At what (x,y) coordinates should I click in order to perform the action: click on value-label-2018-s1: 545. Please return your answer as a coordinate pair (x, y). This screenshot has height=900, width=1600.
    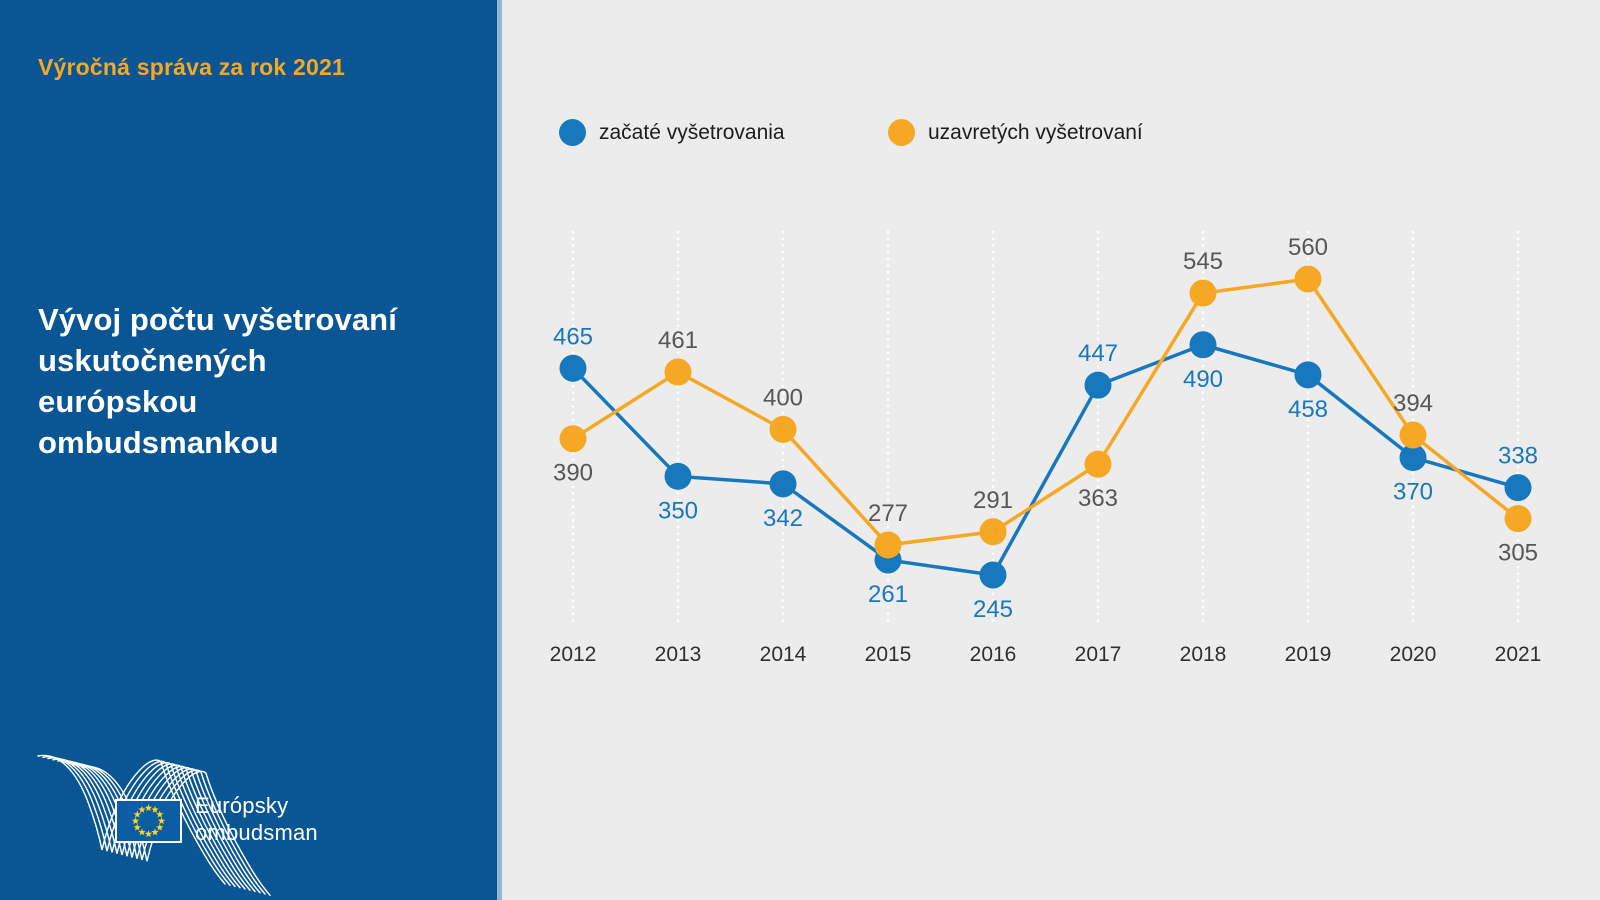
    Looking at the image, I should click on (1203, 261).